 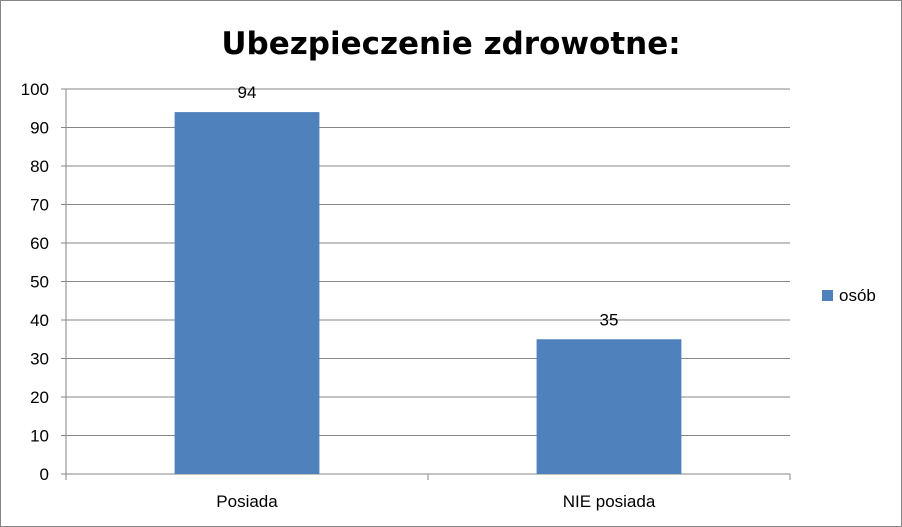 What do you see at coordinates (609, 319) in the screenshot?
I see `data-label: 35` at bounding box center [609, 319].